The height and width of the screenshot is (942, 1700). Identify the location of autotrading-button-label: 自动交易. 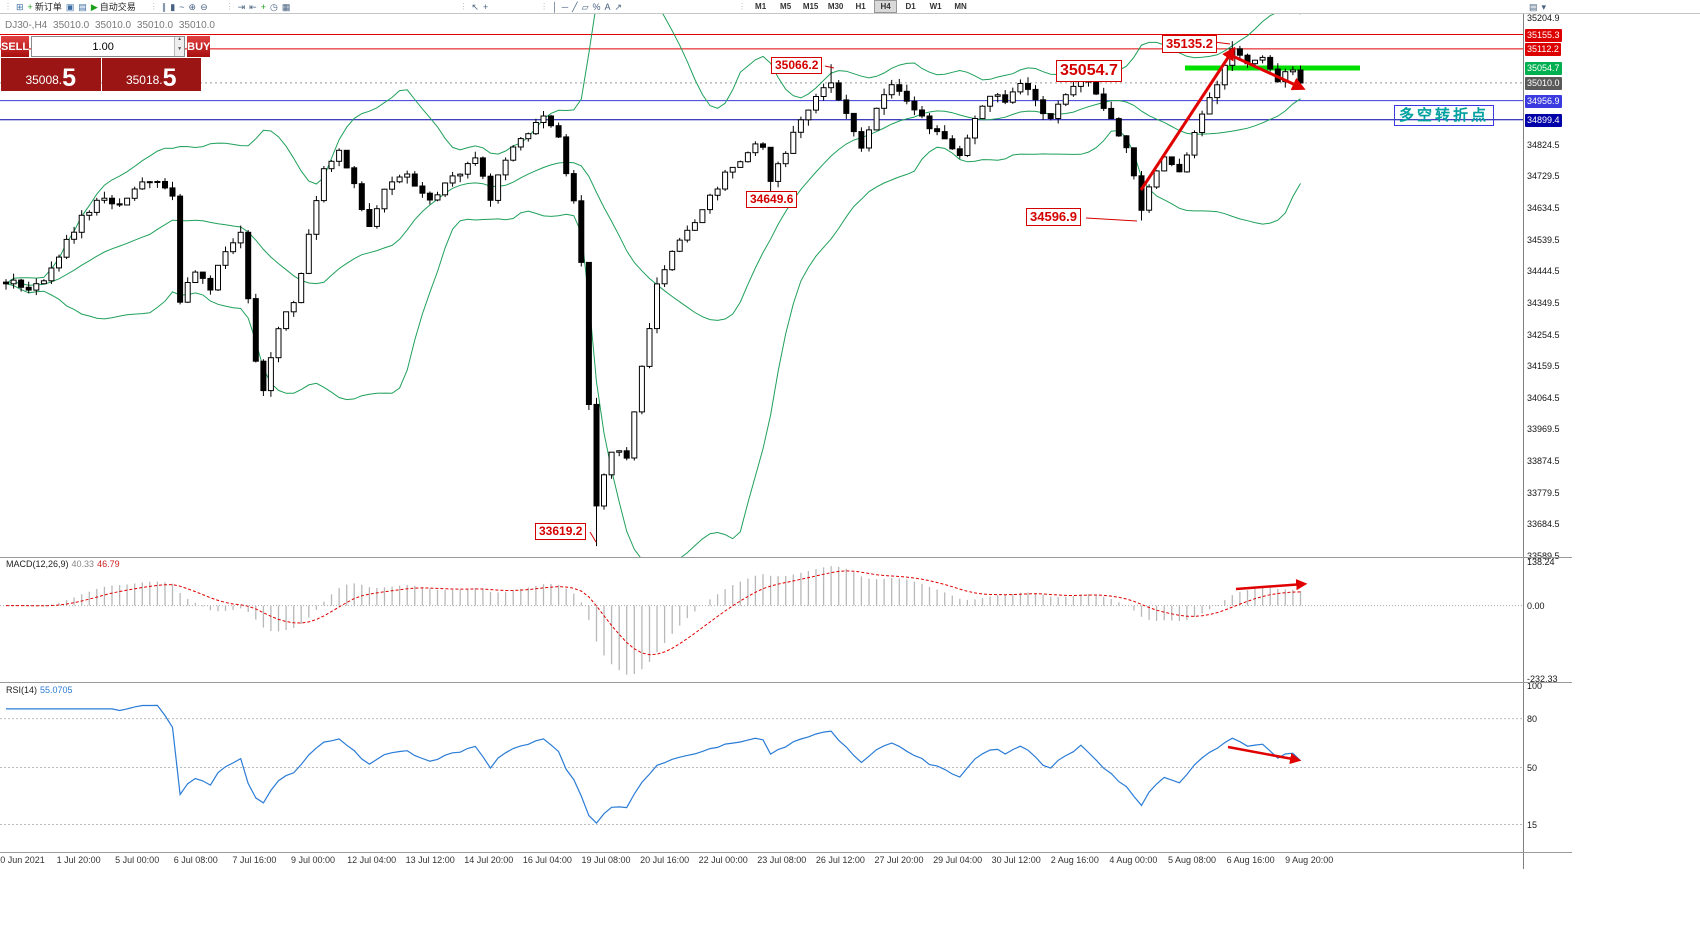
(117, 6).